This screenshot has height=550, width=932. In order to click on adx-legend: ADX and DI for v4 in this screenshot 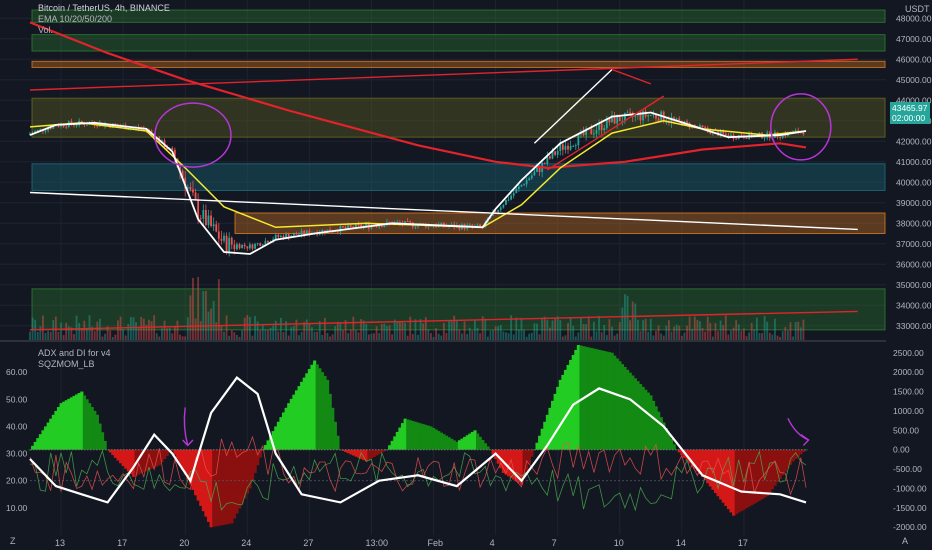, I will do `click(74, 353)`.